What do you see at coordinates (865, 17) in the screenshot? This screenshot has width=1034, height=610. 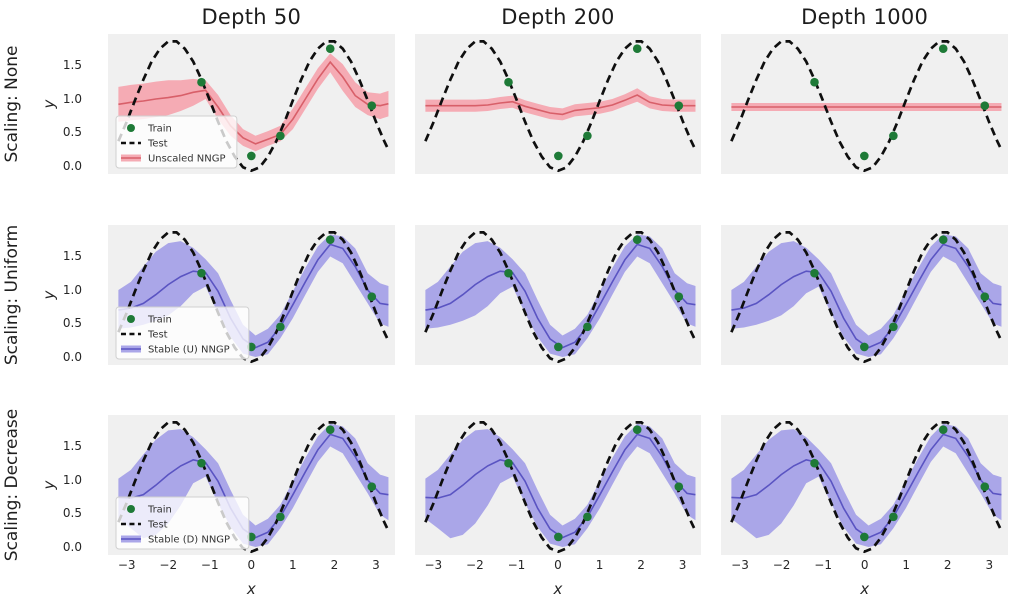 I see `column-title-depth-1000: Depth 1000` at bounding box center [865, 17].